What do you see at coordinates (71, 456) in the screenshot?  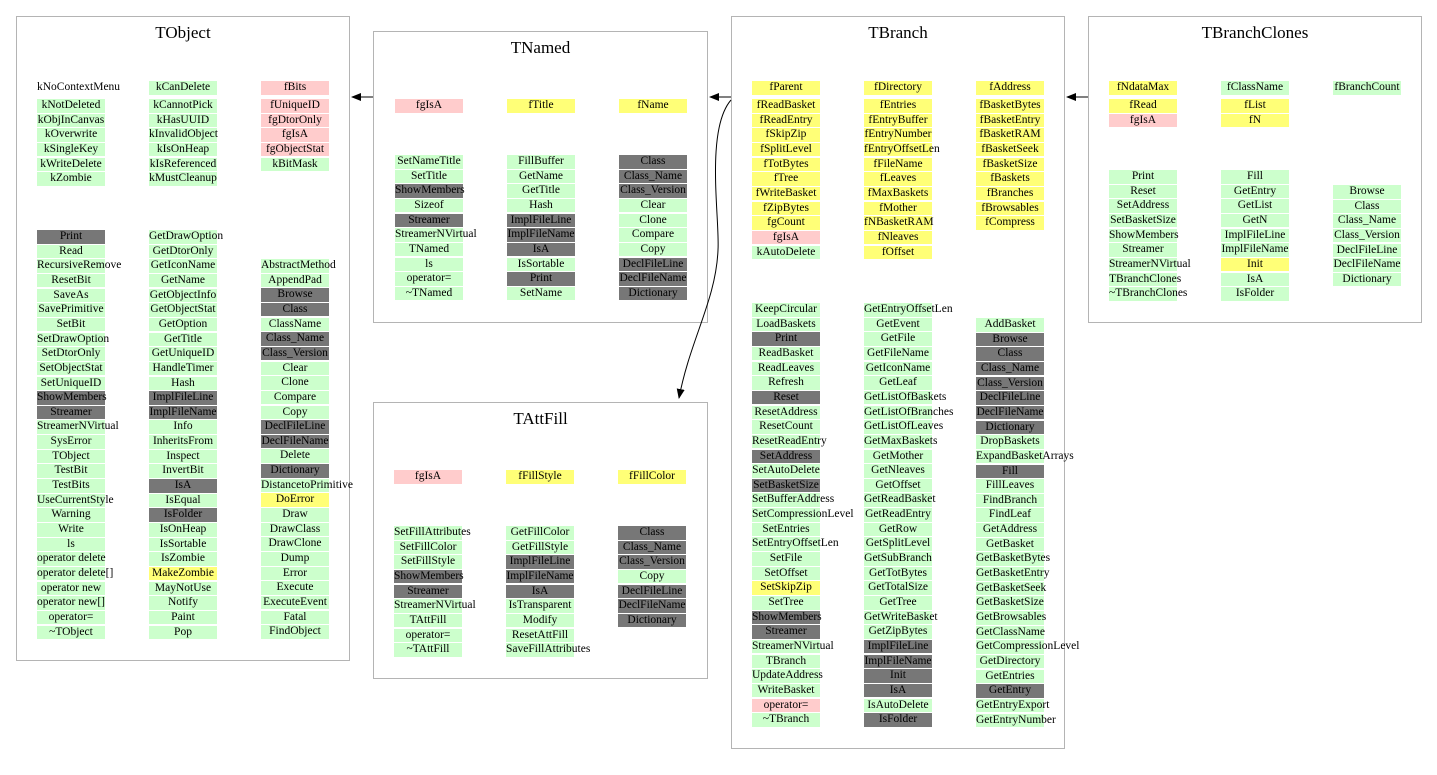 I see `member-cell: TObject` at bounding box center [71, 456].